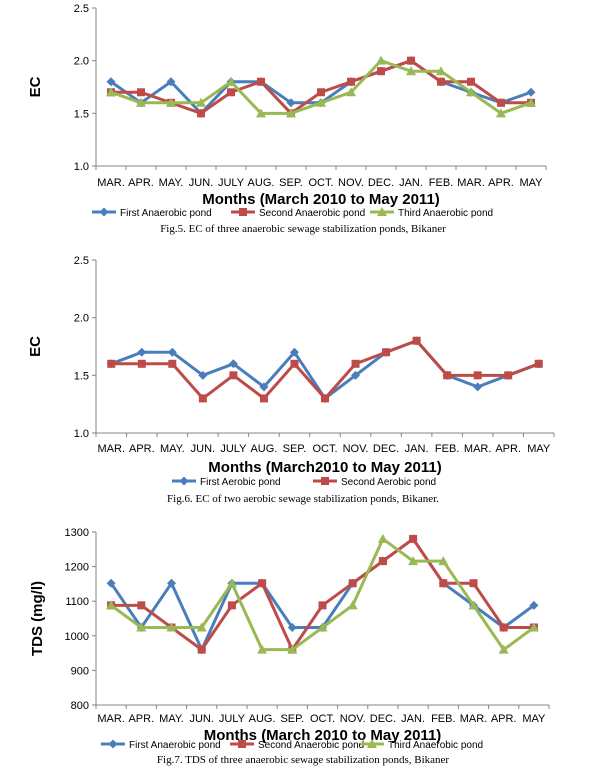 Image resolution: width=606 pixels, height=773 pixels. What do you see at coordinates (386, 449) in the screenshot?
I see `x-tick-label: DEC.` at bounding box center [386, 449].